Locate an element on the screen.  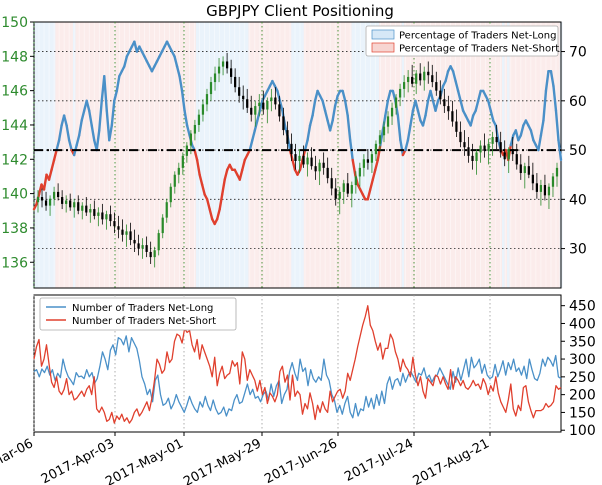
chart-title: GBPJPY Client Positioning is located at coordinates (300, 11).